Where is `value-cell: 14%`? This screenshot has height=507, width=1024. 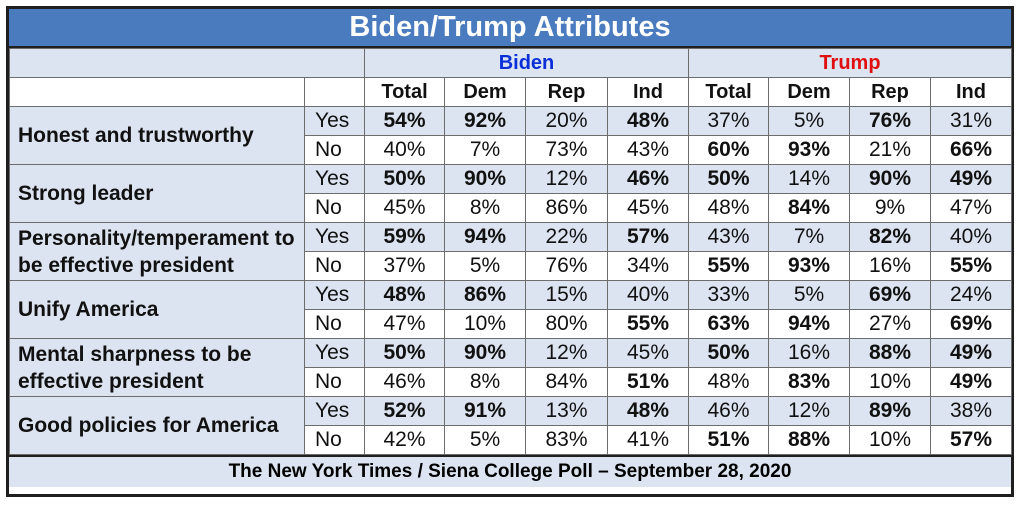 value-cell: 14% is located at coordinates (809, 179).